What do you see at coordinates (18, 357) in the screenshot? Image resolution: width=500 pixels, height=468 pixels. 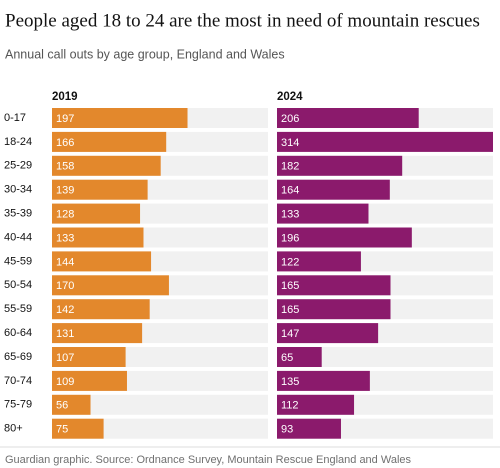 I see `category-label: 65-69` at bounding box center [18, 357].